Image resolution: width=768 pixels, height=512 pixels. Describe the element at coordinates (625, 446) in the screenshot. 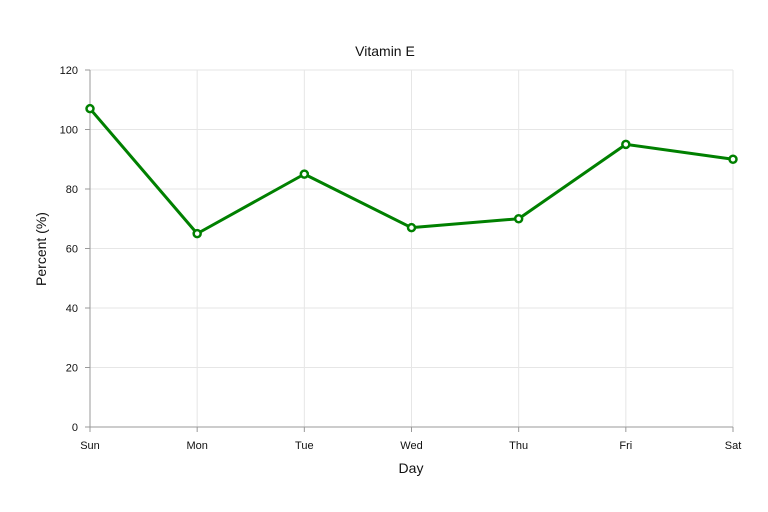

I see `x-tick-label: Fri` at that location.